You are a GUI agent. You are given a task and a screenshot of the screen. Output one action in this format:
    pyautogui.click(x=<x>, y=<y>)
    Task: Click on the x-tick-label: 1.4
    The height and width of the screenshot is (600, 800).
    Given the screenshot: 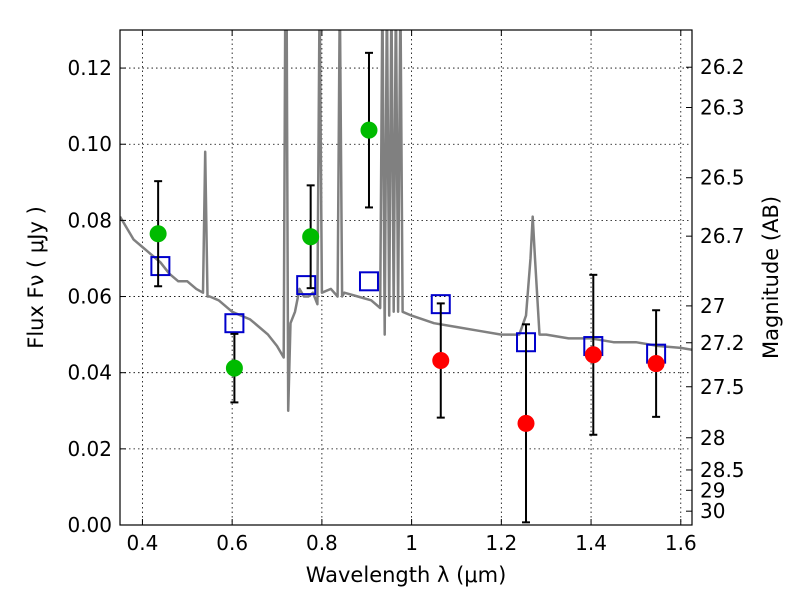 What is the action you would take?
    pyautogui.click(x=591, y=543)
    